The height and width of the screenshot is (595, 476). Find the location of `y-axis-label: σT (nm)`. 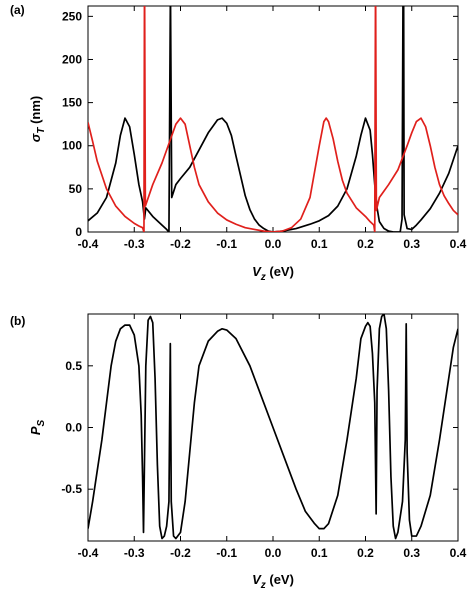

y-axis-label: σT (nm) is located at coordinates (37, 119).